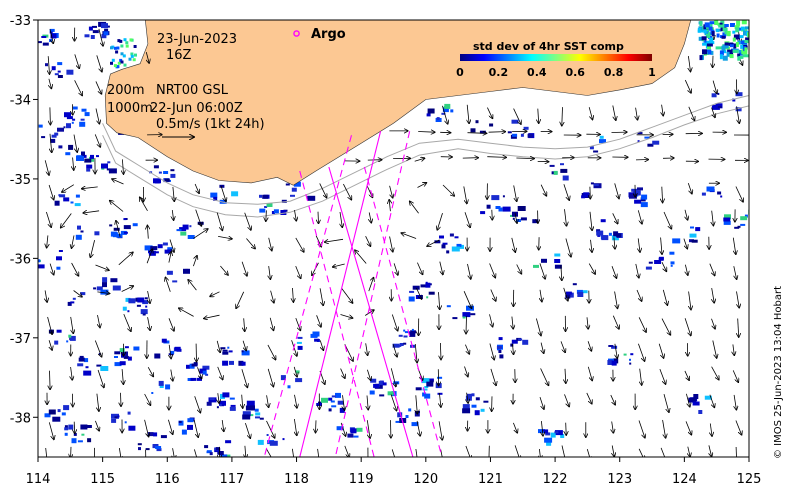 The width and height of the screenshot is (791, 492). Describe the element at coordinates (340, 294) in the screenshot. I see `satellite-track` at that location.